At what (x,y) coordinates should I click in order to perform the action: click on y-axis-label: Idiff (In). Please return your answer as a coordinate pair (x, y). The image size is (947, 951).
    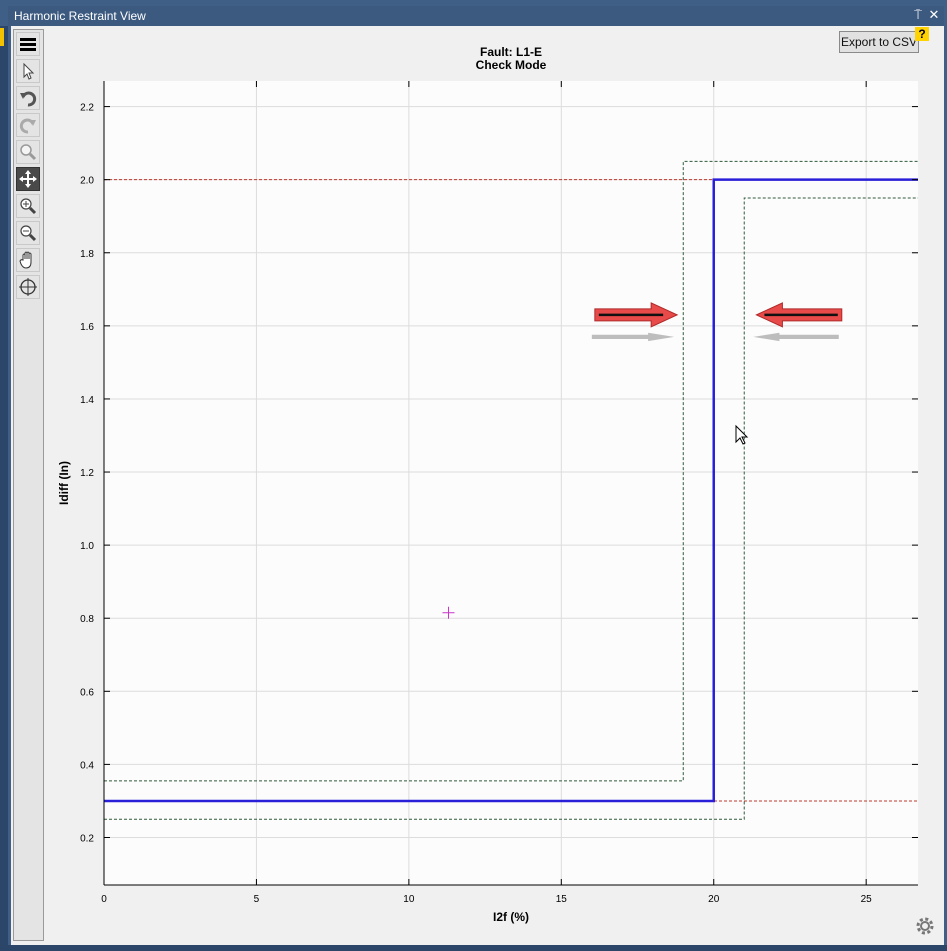
    Looking at the image, I should click on (64, 483).